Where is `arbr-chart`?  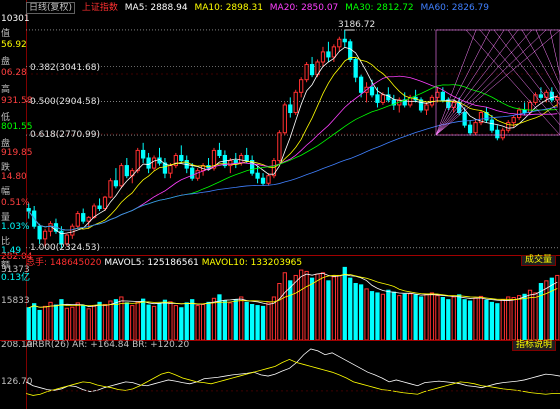 arbr-chart is located at coordinates (293, 378).